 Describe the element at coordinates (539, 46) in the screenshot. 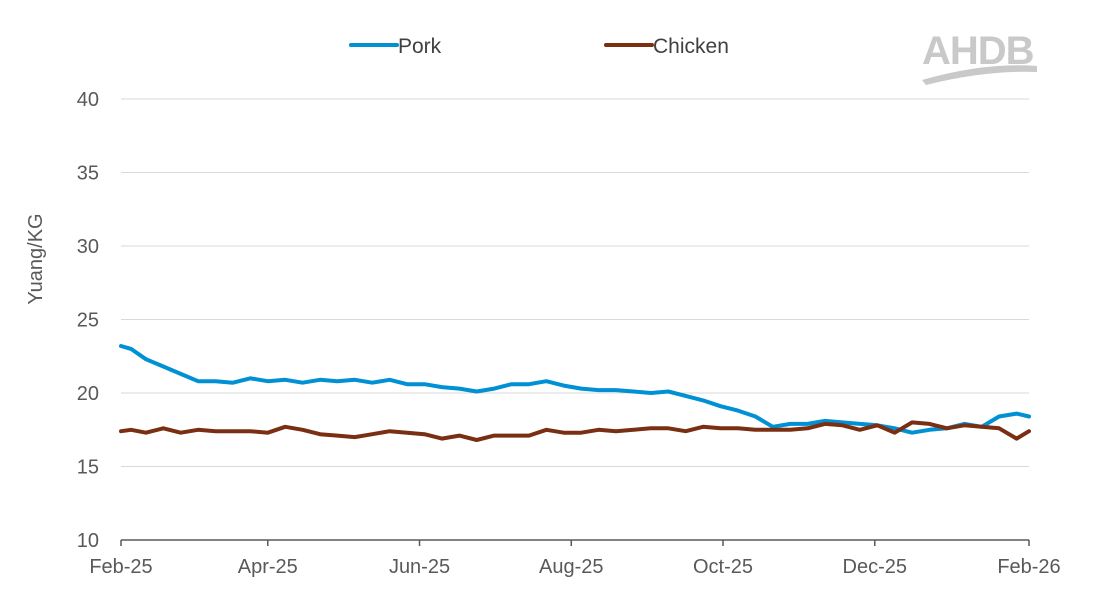

I see `legend: Pork Chicken` at that location.